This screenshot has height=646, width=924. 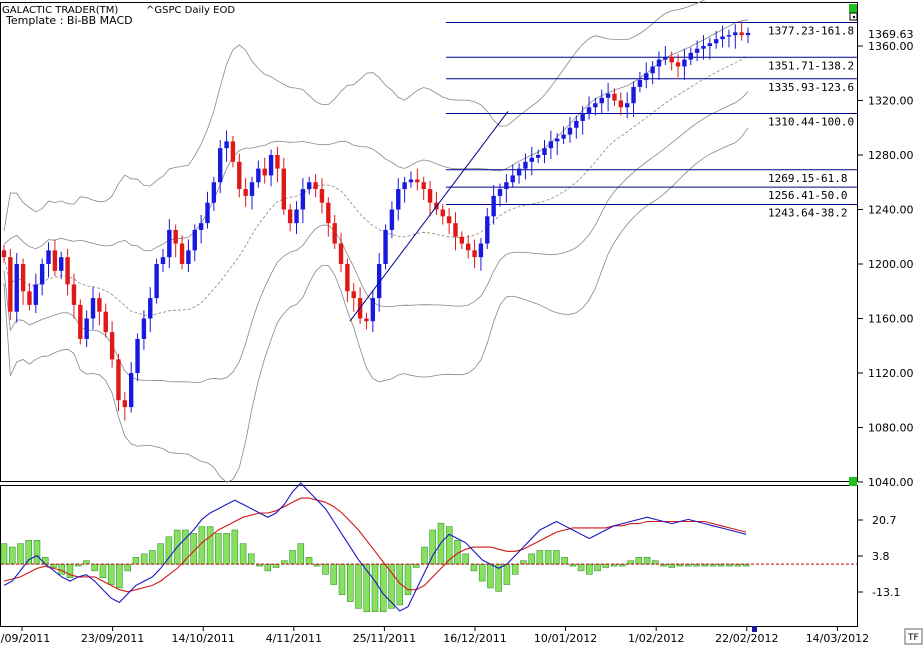 What do you see at coordinates (811, 31) in the screenshot?
I see `fib-label: 1377.23-161.8` at bounding box center [811, 31].